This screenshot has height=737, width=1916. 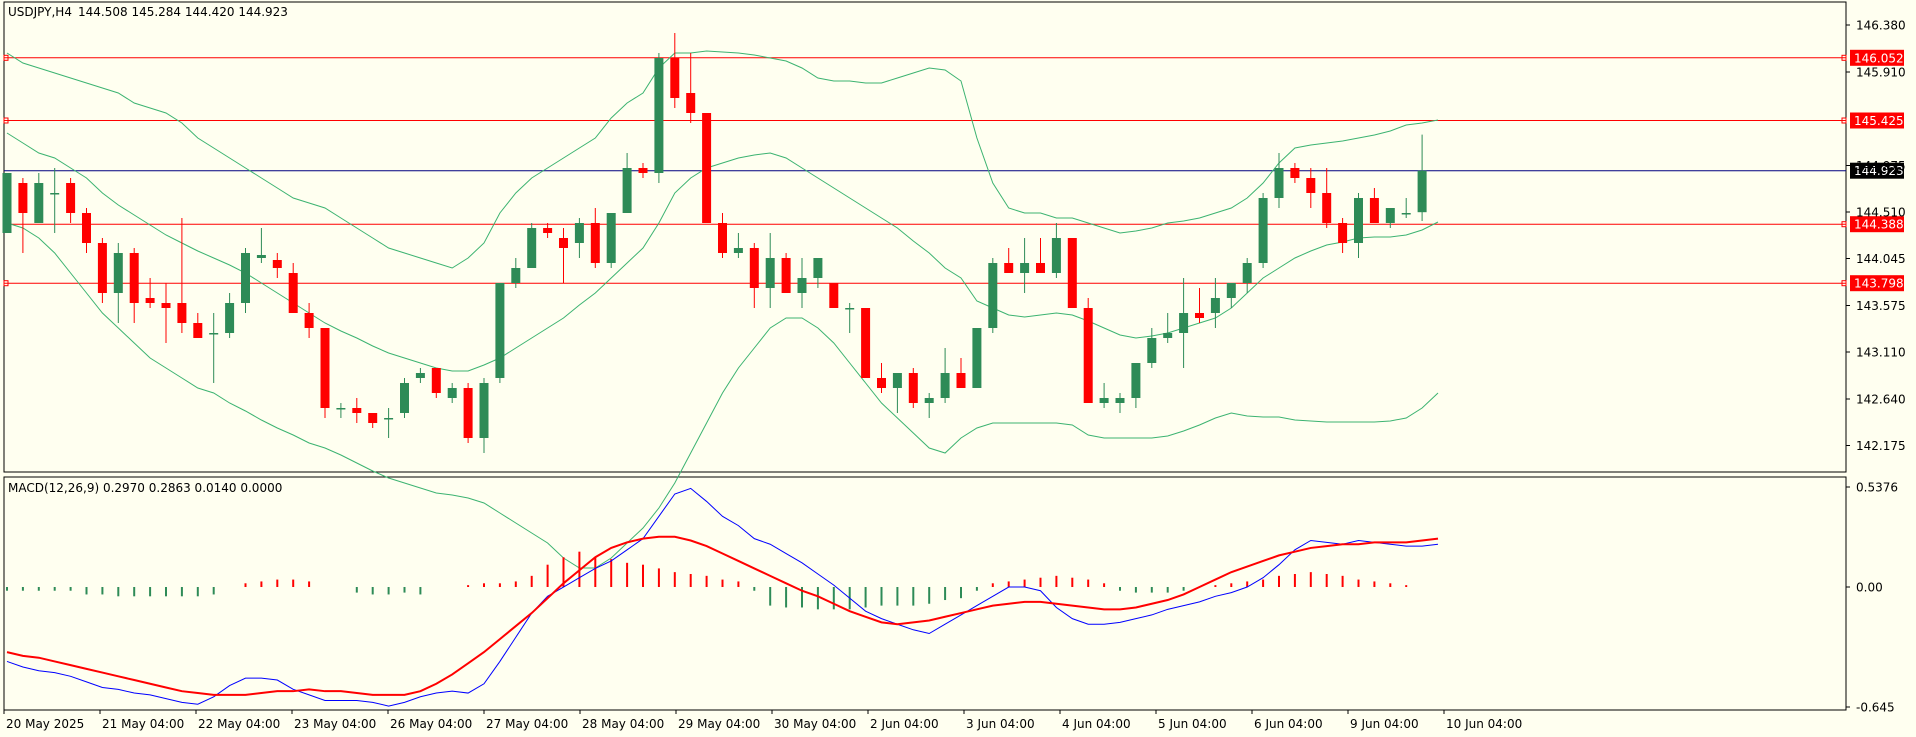 What do you see at coordinates (1881, 73) in the screenshot?
I see `price-tick-label: 145.910` at bounding box center [1881, 73].